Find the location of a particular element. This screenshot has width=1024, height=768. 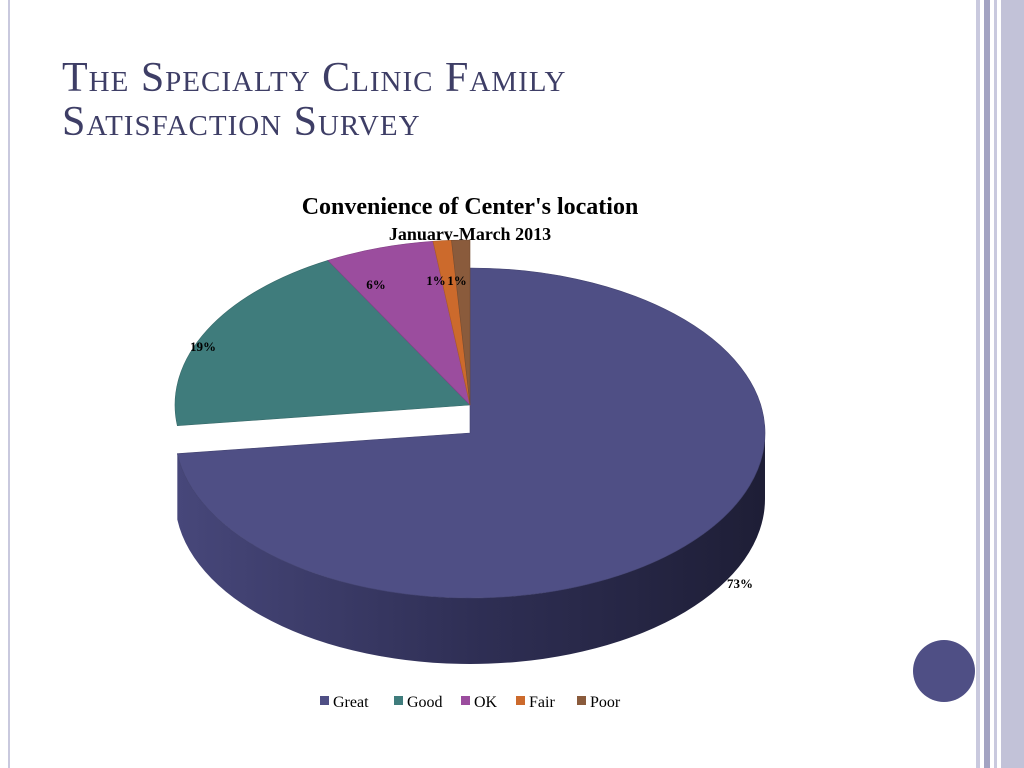

right-decorative-stripes is located at coordinates (1000, 384).